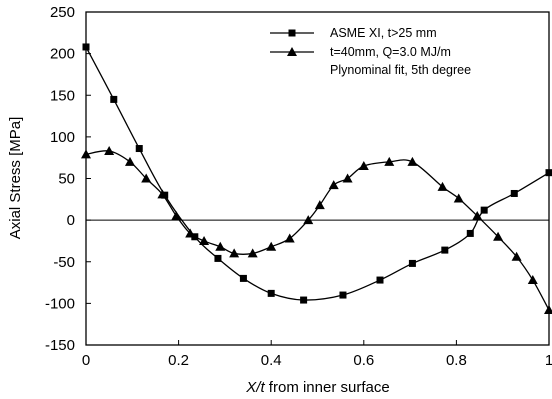 This screenshot has width=552, height=399. I want to click on y-tick-label: 200, so click(62, 54).